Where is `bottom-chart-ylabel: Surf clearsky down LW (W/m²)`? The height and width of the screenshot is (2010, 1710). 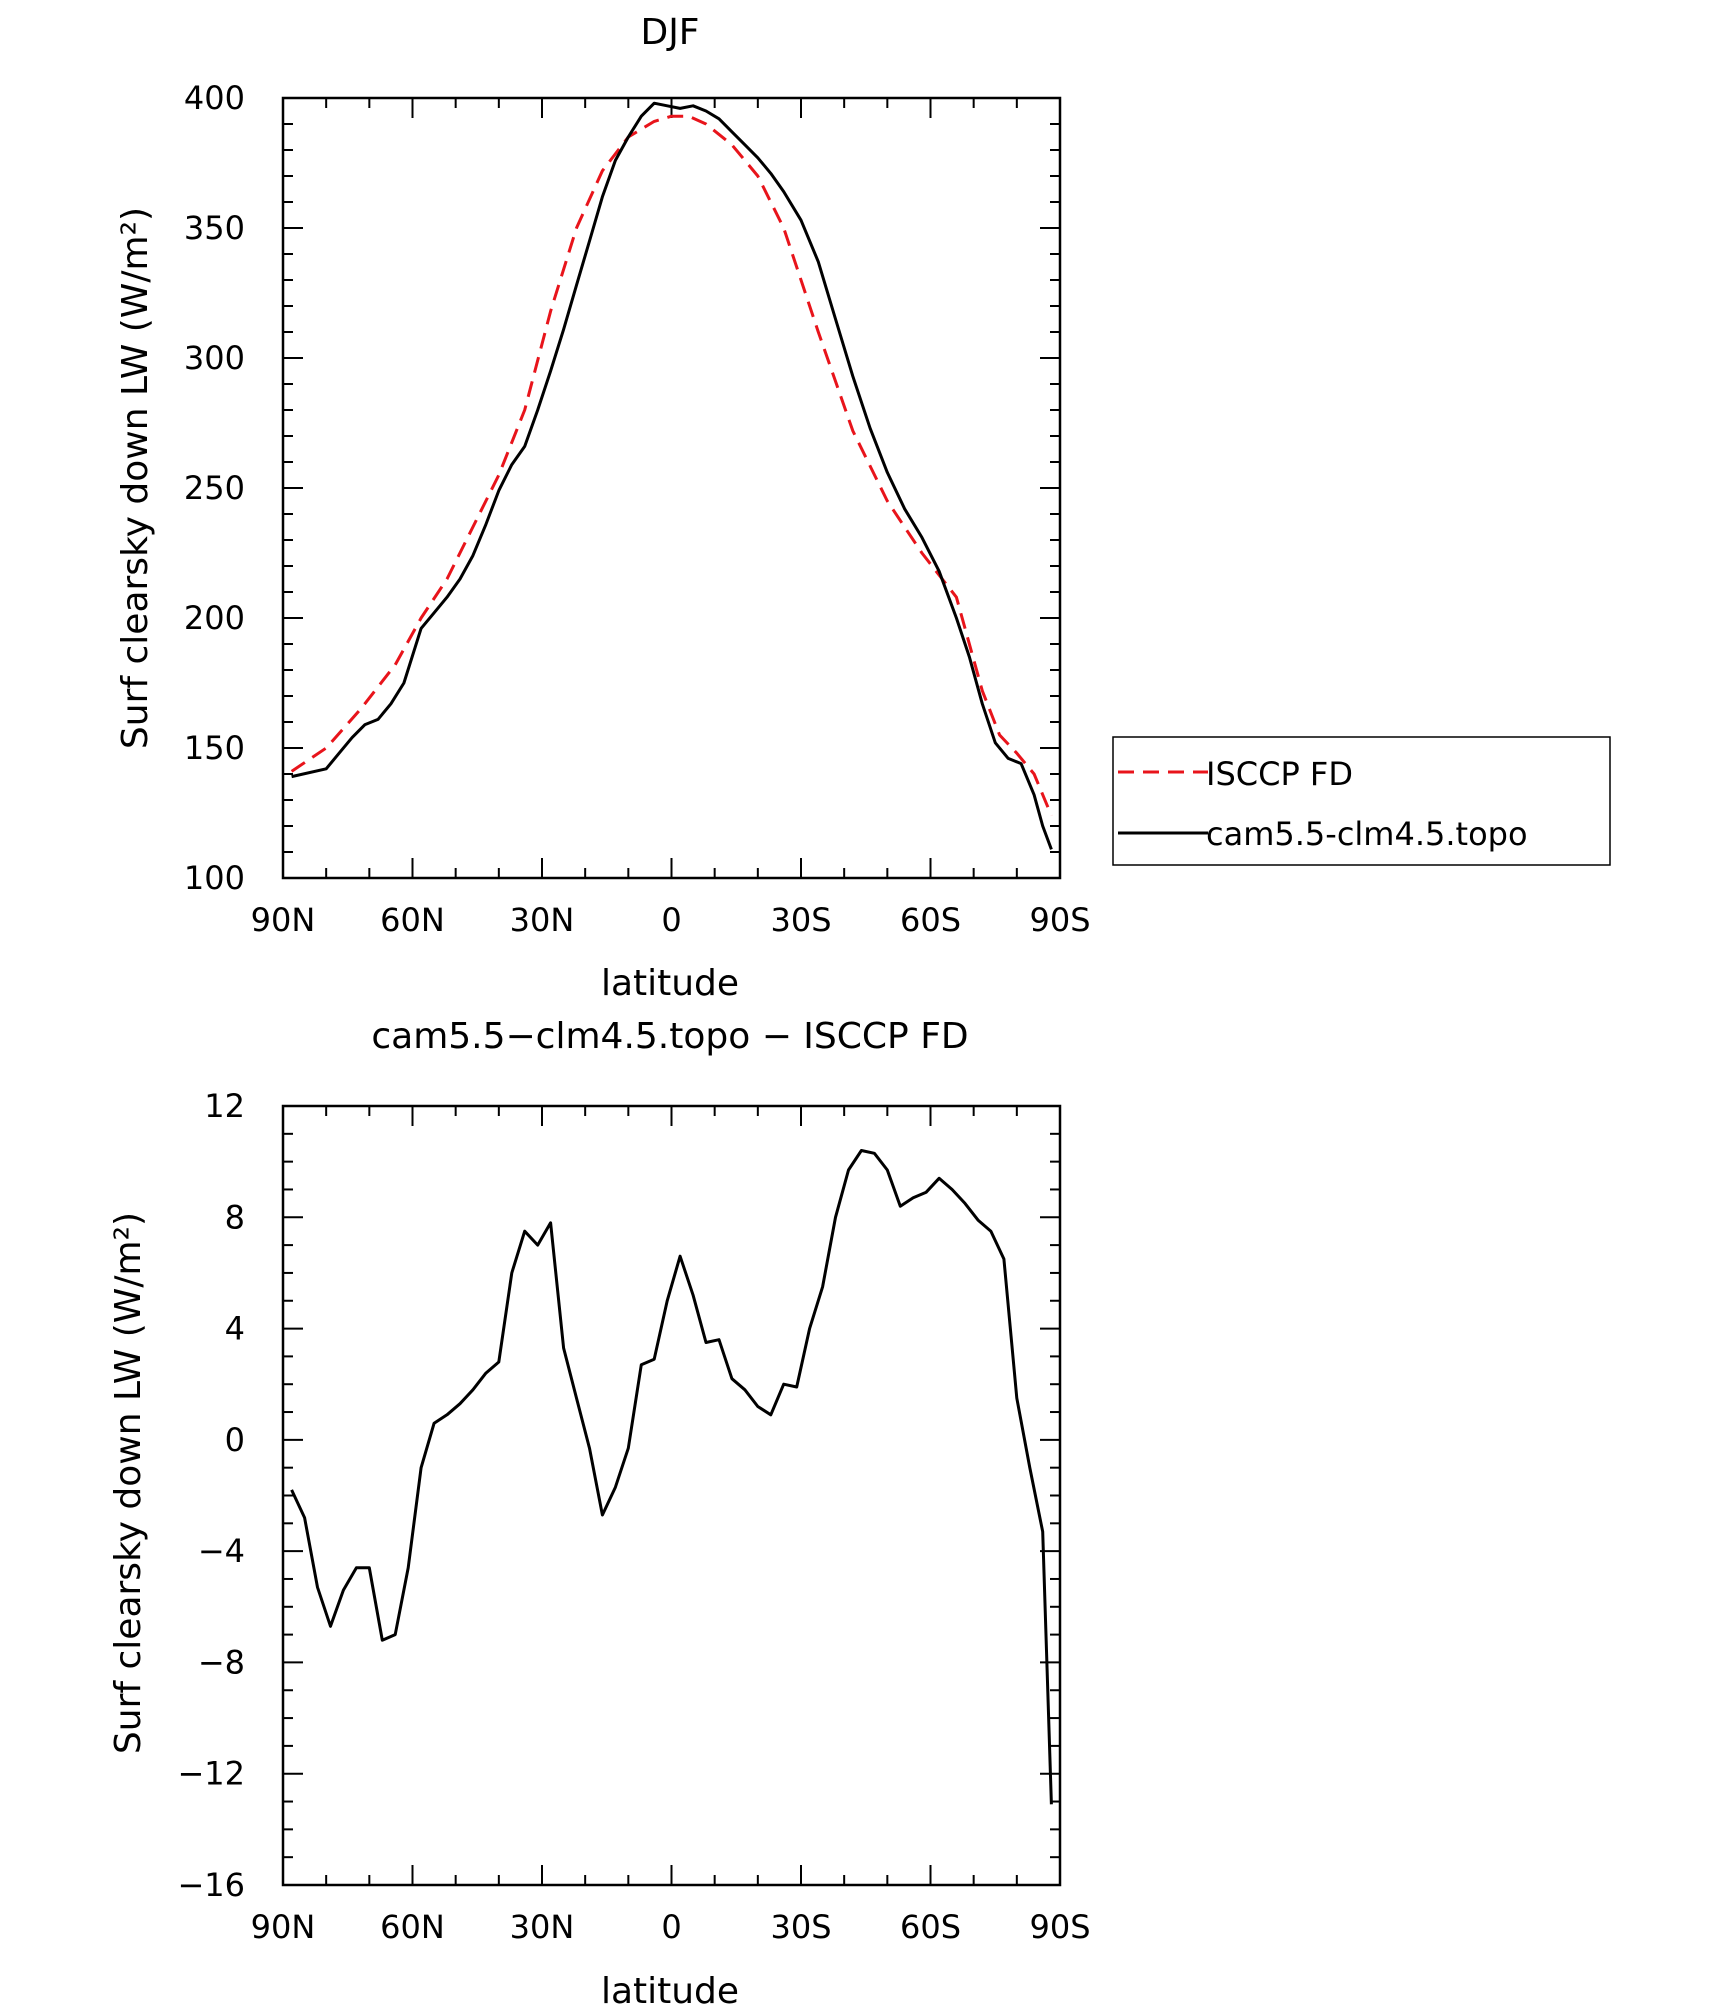 bottom-chart-ylabel: Surf clearsky down LW (W/m²) is located at coordinates (128, 1483).